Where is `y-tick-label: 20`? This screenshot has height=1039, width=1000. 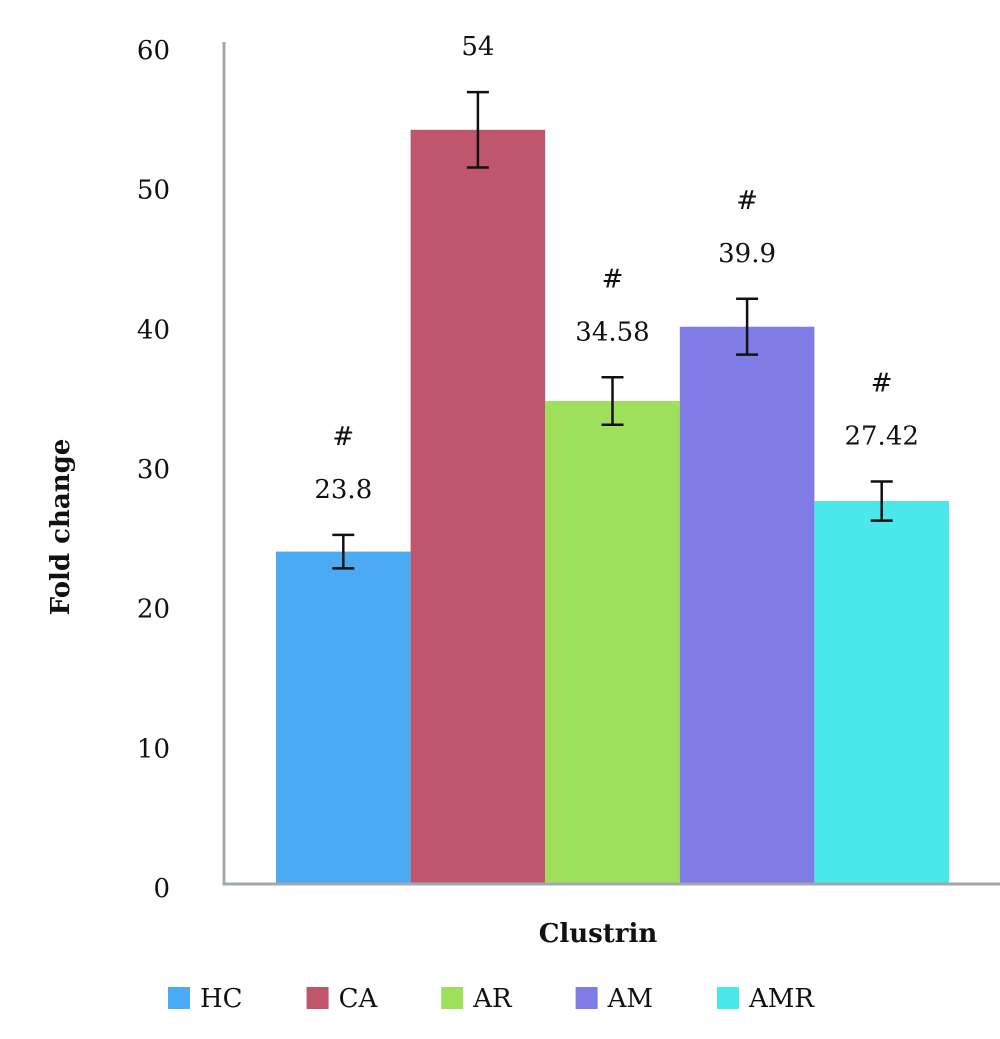 y-tick-label: 20 is located at coordinates (153, 610).